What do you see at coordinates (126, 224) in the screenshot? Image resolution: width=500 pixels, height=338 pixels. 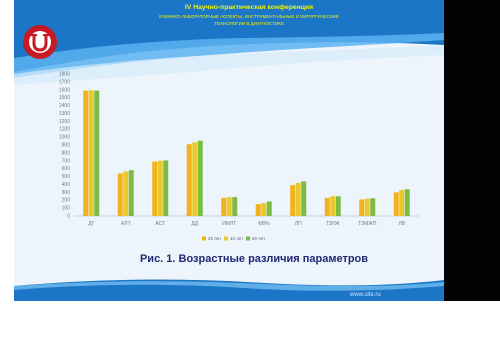 I see `x-tick-label: АЛТ` at bounding box center [126, 224].